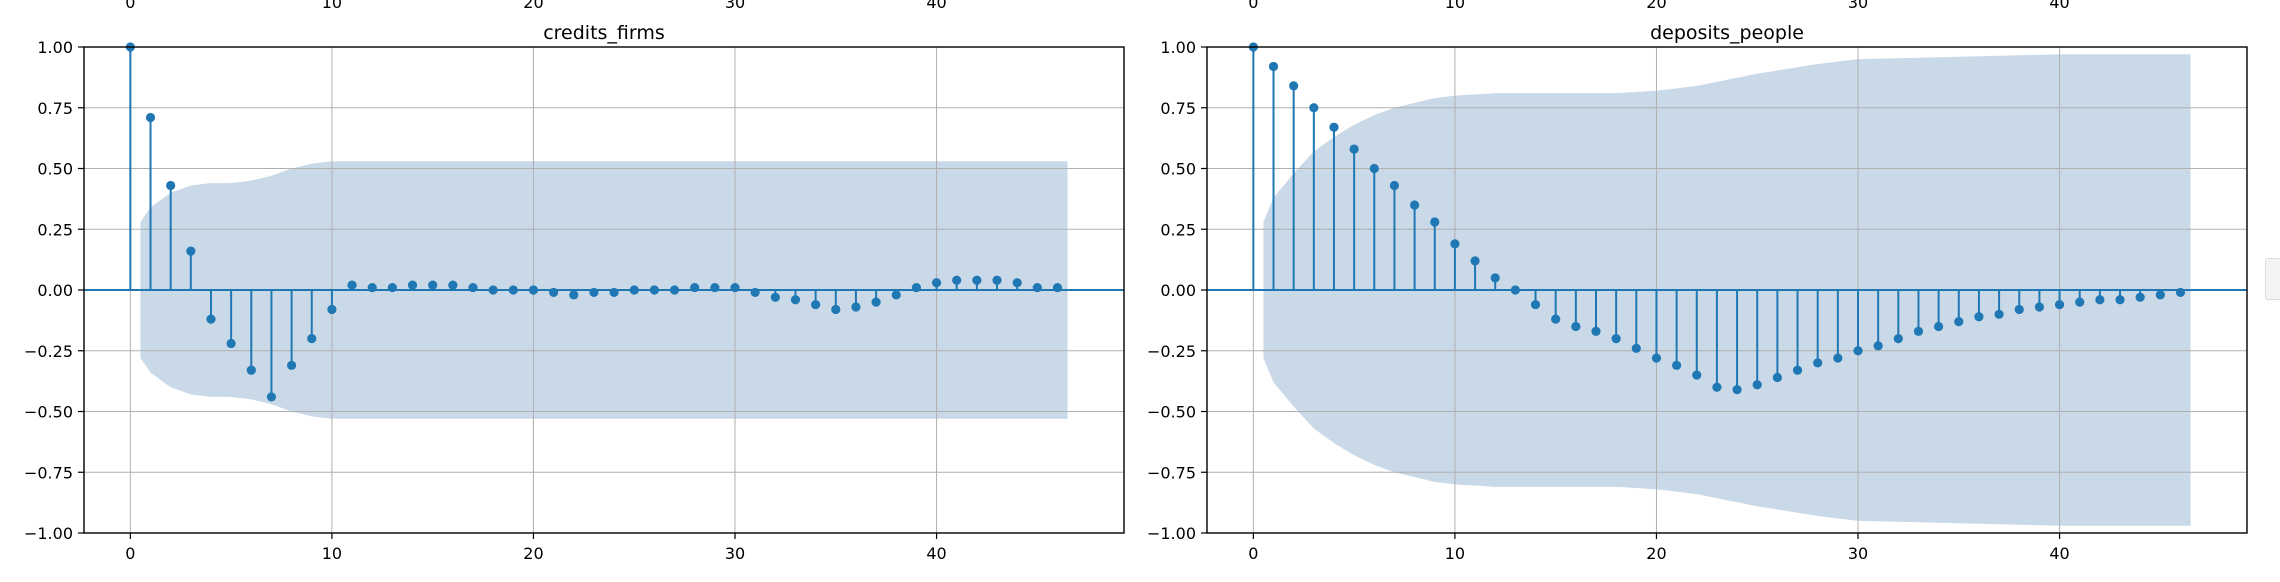 Image resolution: width=2280 pixels, height=582 pixels. What do you see at coordinates (55, 229) in the screenshot?
I see `y-tick-label: 0.25` at bounding box center [55, 229].